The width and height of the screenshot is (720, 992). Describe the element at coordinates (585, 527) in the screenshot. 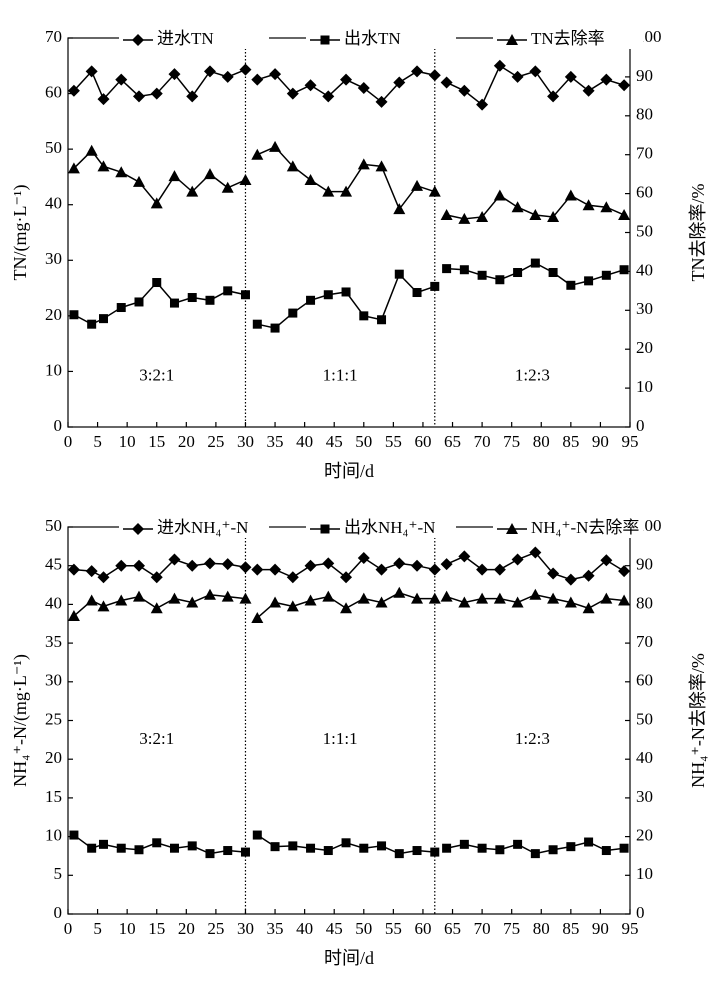

I see `legend-label: NH₄⁺-N去除率` at that location.